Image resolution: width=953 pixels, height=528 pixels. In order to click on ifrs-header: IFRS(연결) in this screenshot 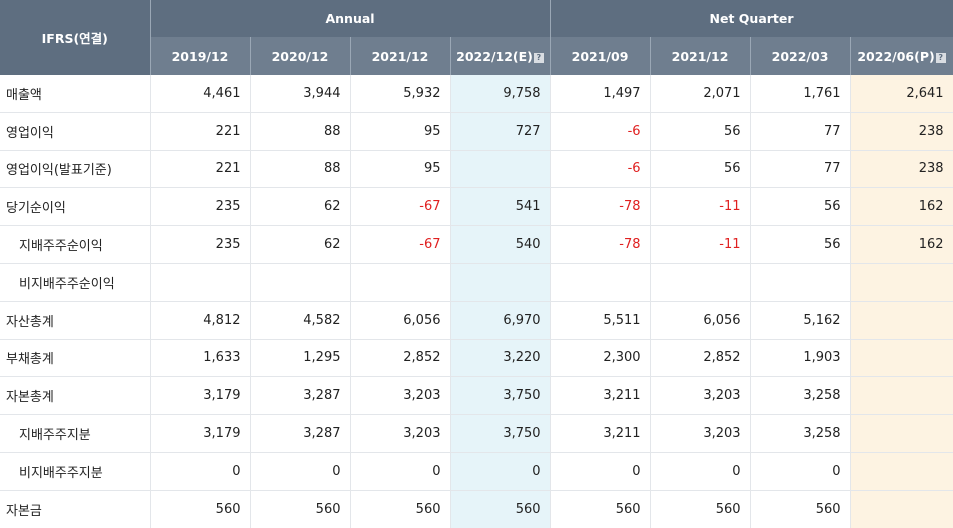, I will do `click(75, 37)`.